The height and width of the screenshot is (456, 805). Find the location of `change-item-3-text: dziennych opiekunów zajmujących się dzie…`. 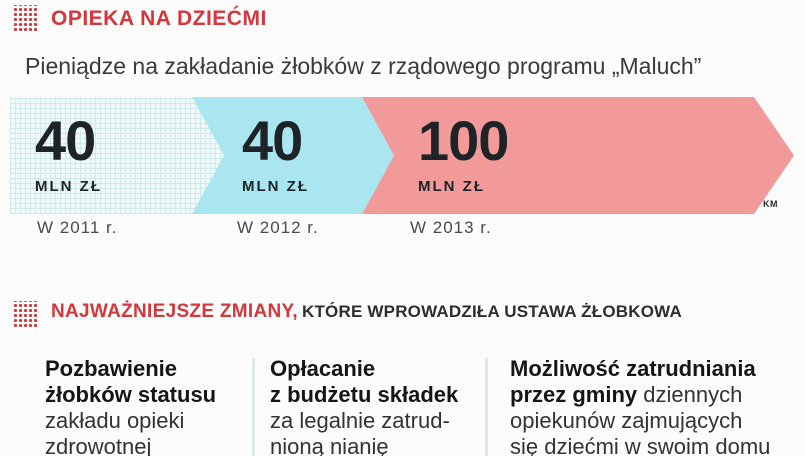

change-item-3-text: dziennych opiekunów zajmujących się dzie… is located at coordinates (640, 419).